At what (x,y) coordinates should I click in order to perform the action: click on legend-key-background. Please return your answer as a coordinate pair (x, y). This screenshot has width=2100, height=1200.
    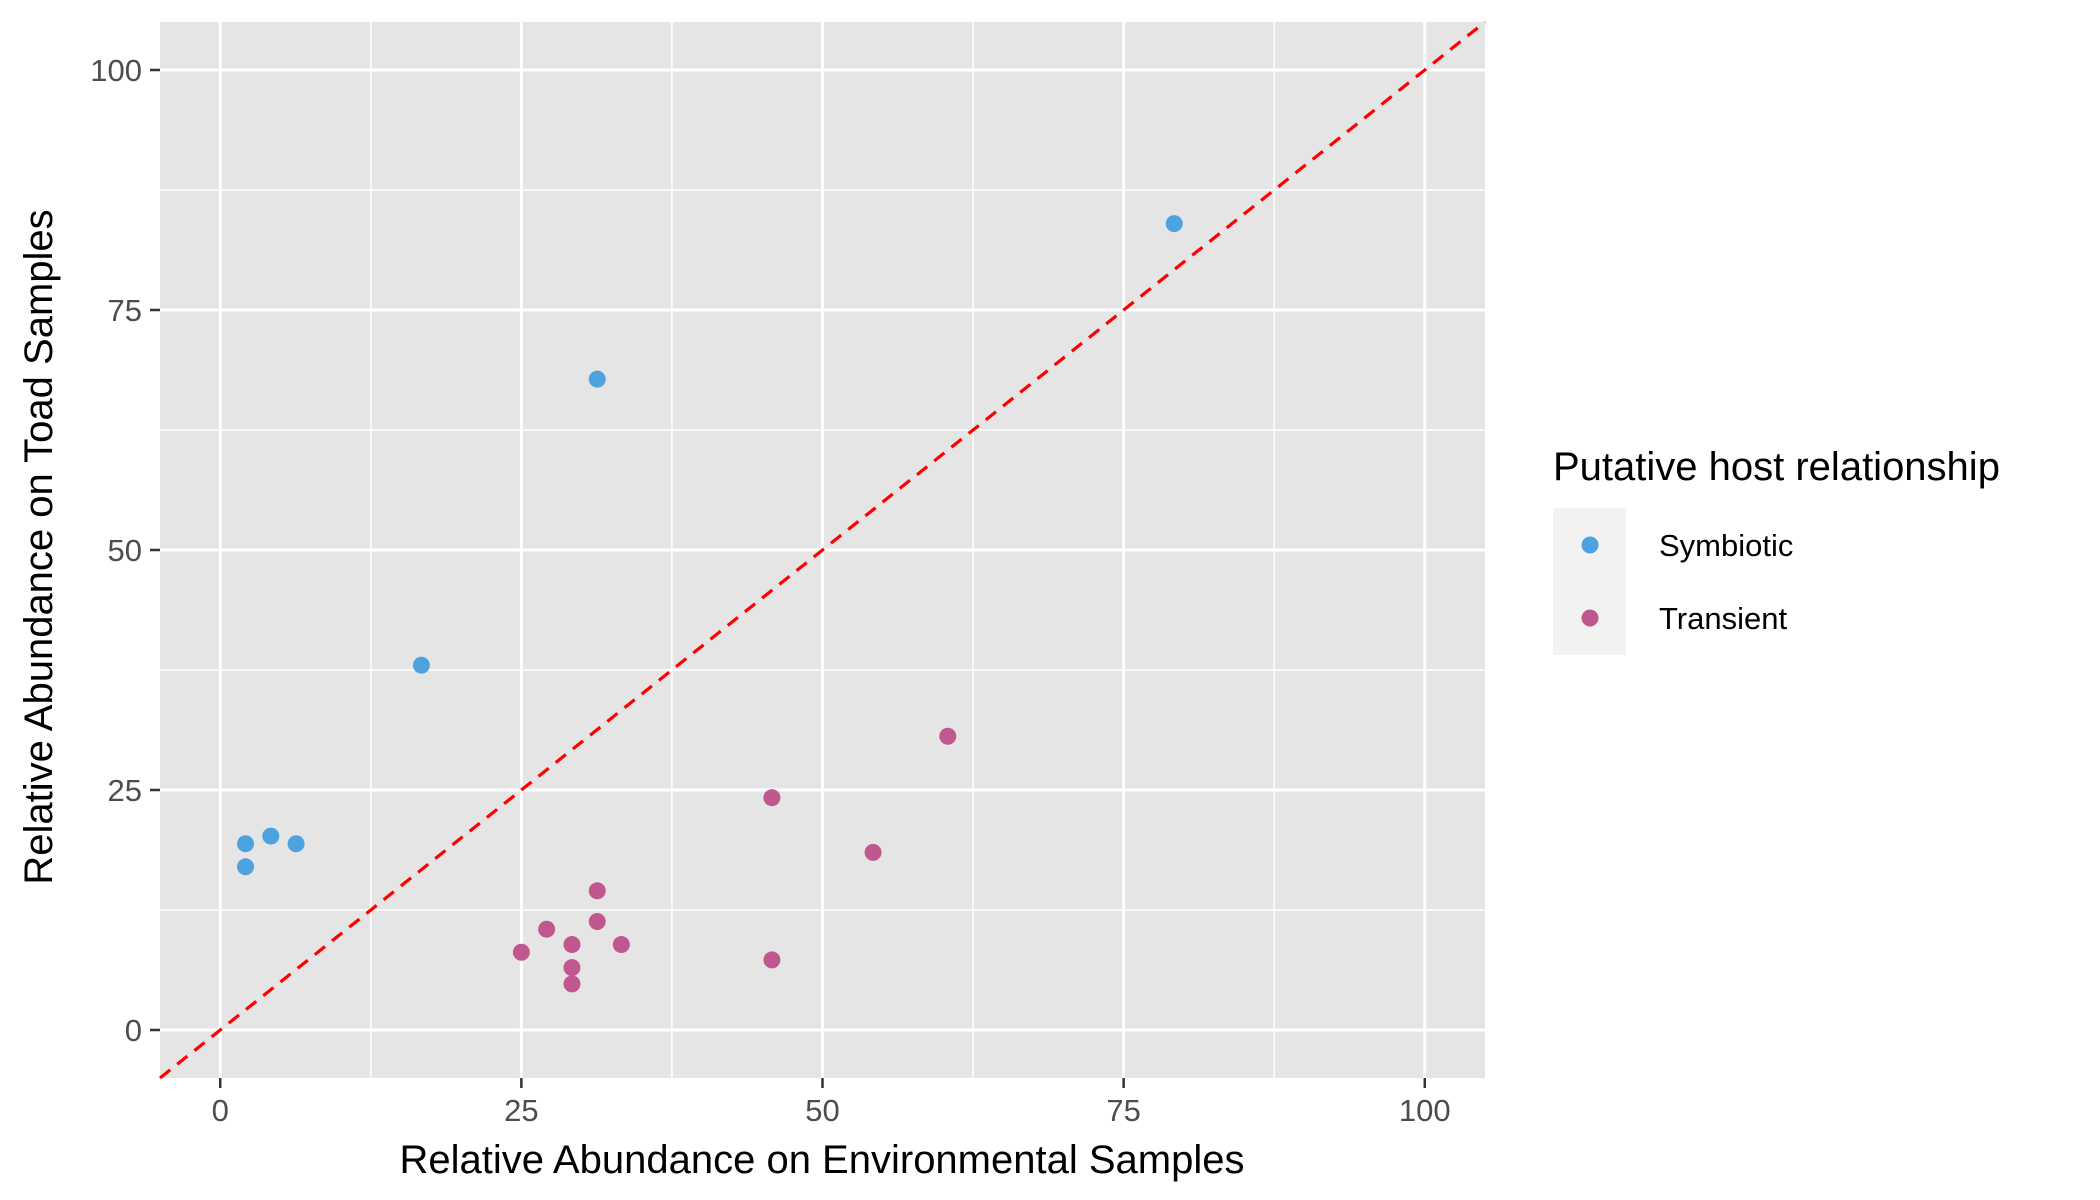
    Looking at the image, I should click on (1589, 581).